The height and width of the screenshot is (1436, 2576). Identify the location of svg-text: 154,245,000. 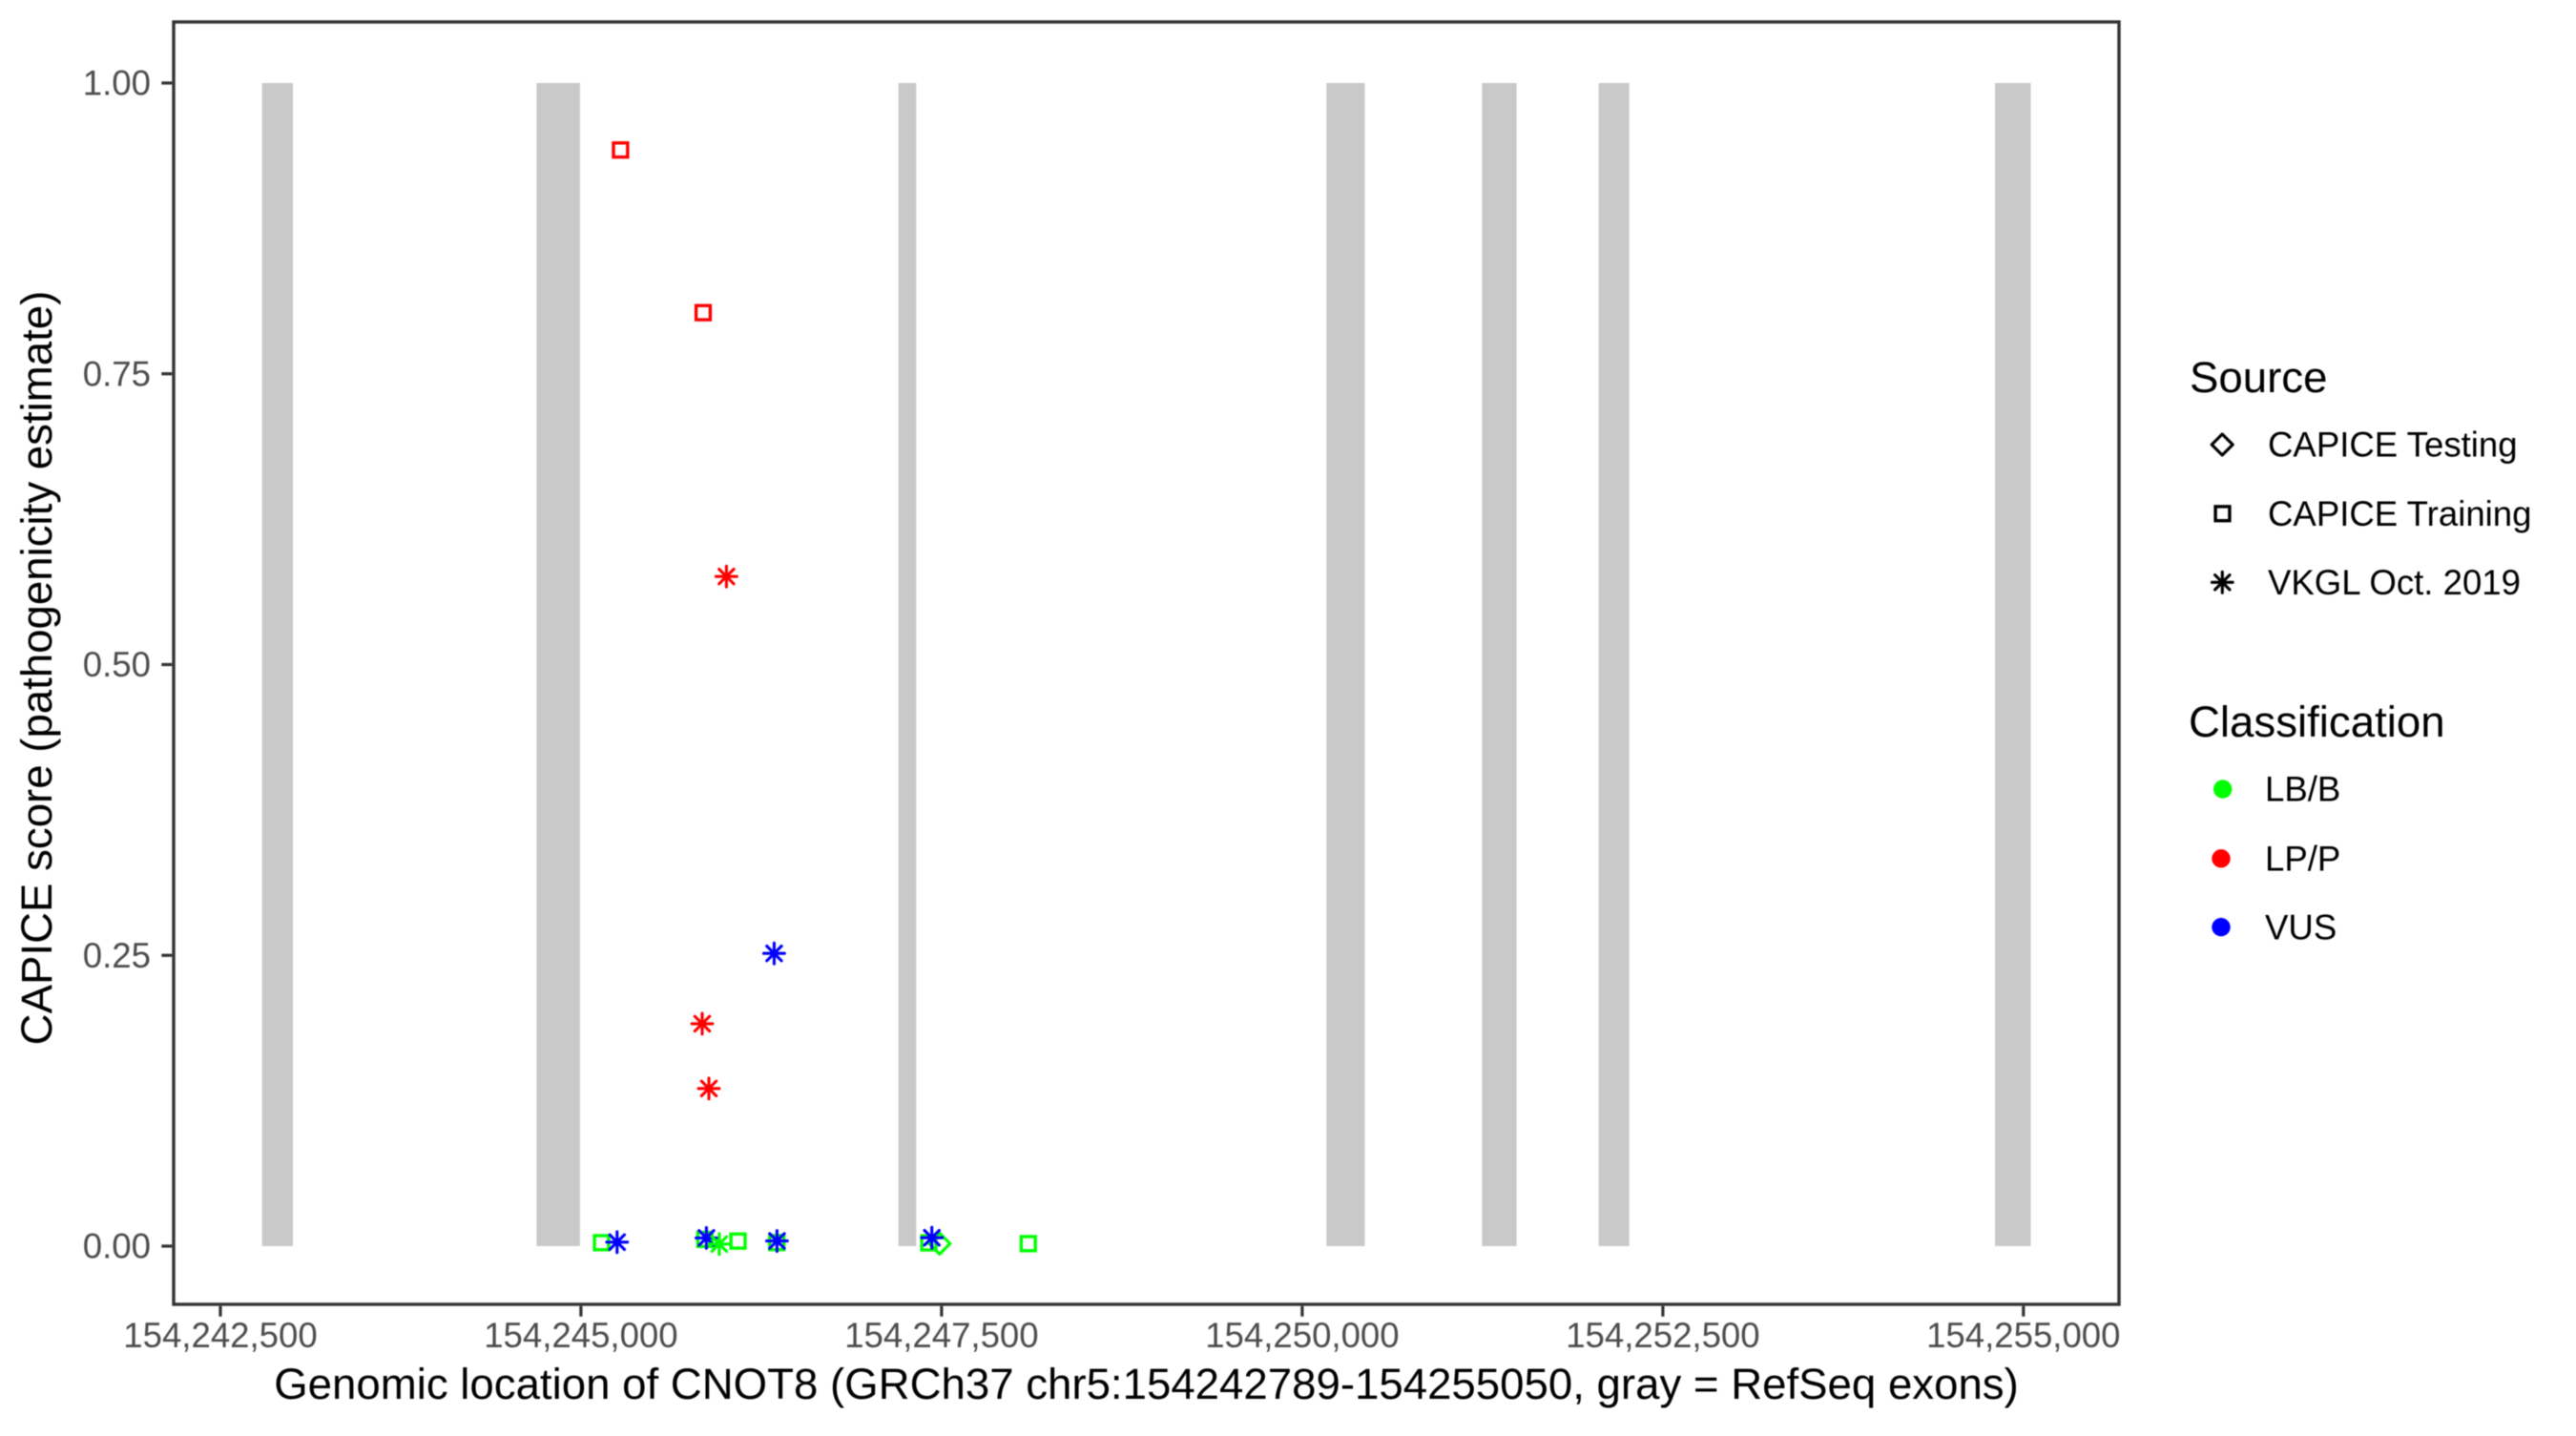
(580, 1335).